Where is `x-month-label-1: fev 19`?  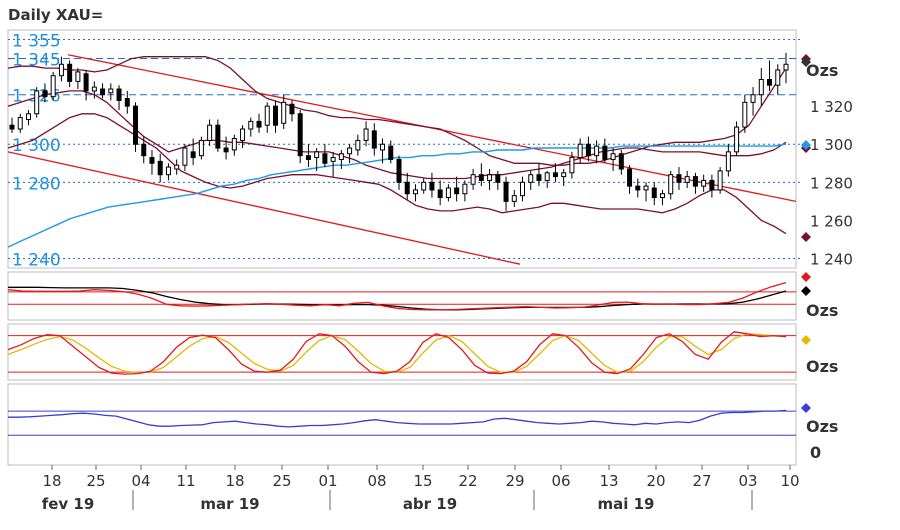
x-month-label-1: fev 19 is located at coordinates (68, 504).